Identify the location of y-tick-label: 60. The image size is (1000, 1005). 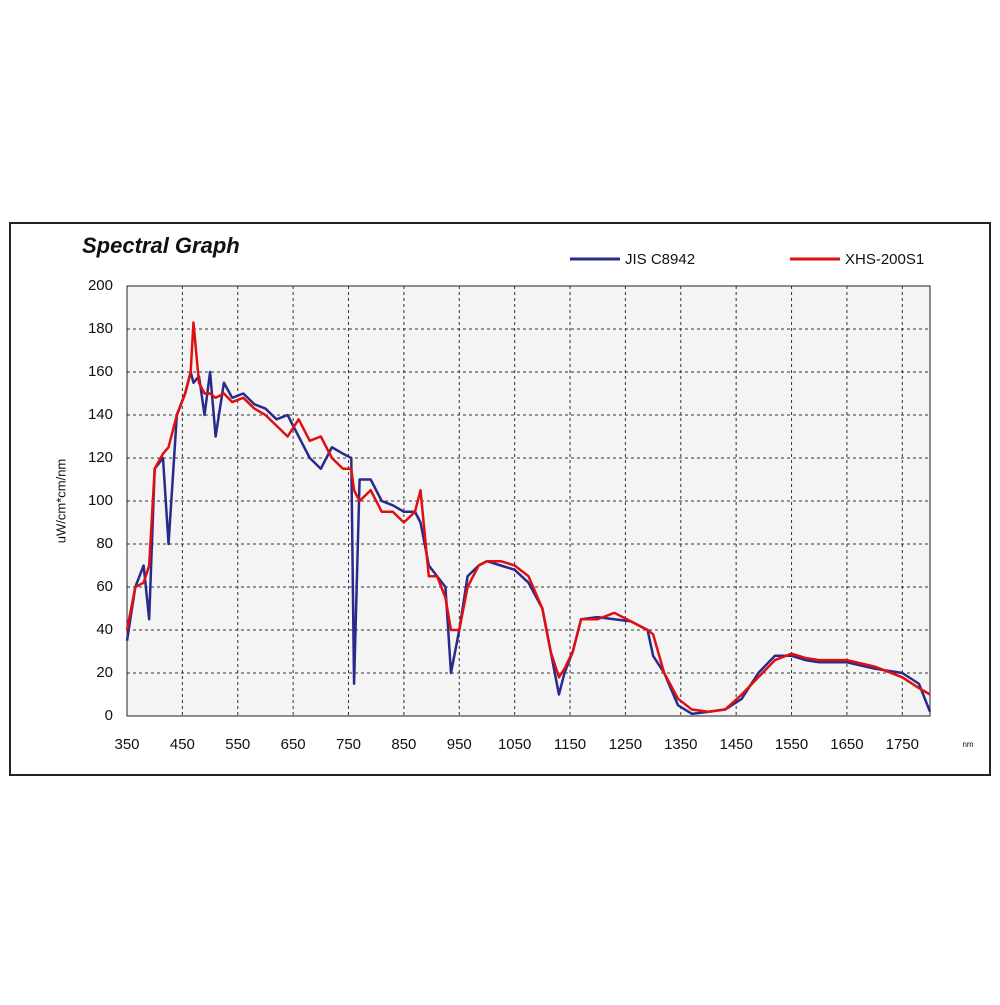
(104, 586).